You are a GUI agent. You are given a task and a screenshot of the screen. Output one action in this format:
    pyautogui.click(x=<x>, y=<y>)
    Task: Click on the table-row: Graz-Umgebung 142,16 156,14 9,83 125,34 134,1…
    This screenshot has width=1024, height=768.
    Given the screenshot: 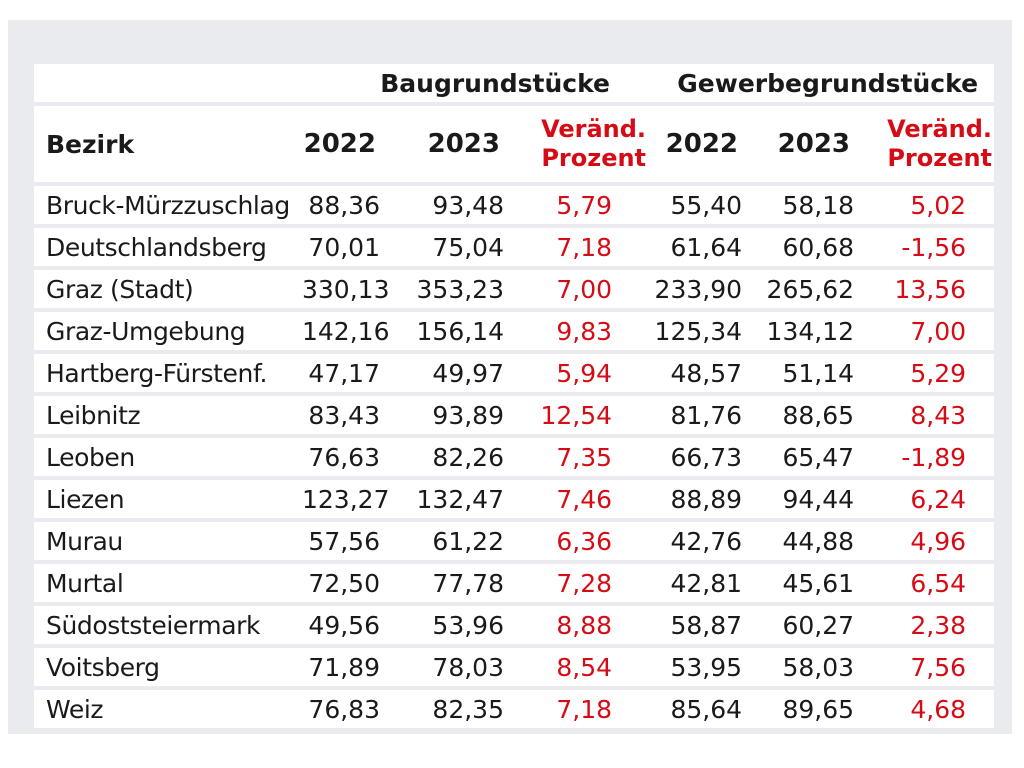 What is the action you would take?
    pyautogui.click(x=514, y=331)
    